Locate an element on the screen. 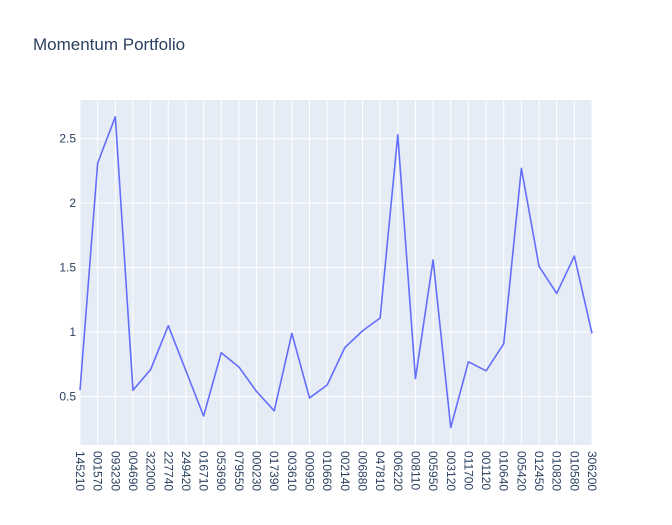 Image resolution: width=672 pixels, height=525 pixels. y-tick-label: 2.5 is located at coordinates (67, 139).